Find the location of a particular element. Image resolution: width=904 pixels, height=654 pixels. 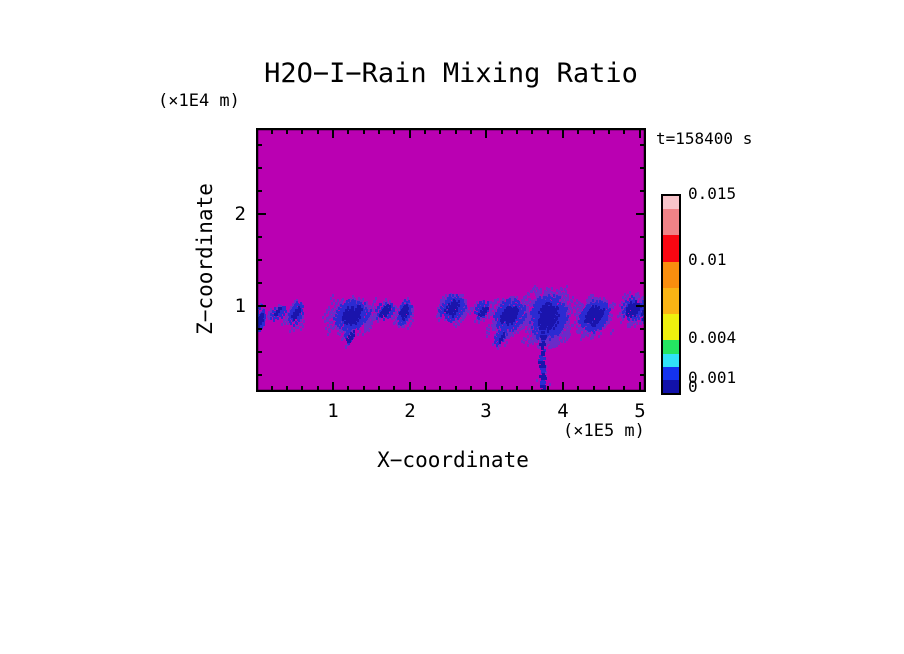

time-annotation: t=158400 s is located at coordinates (704, 138).